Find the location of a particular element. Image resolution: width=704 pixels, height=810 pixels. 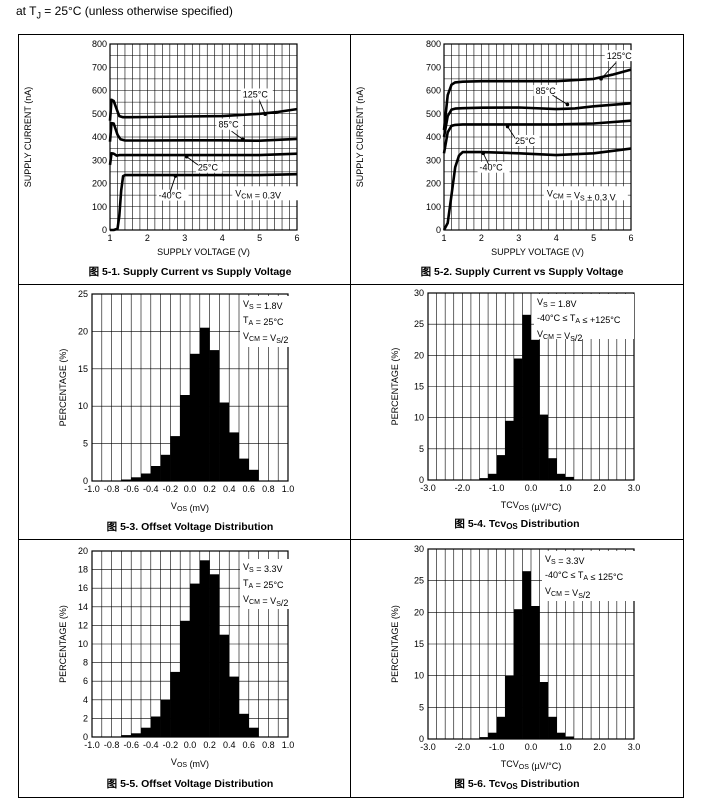

x-tick-label: 2.0 is located at coordinates (599, 747).